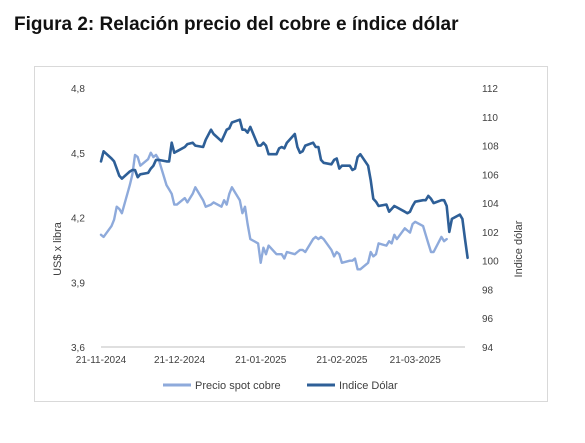 The image size is (585, 443). I want to click on y-left-tick-label: 4,2, so click(78, 219).